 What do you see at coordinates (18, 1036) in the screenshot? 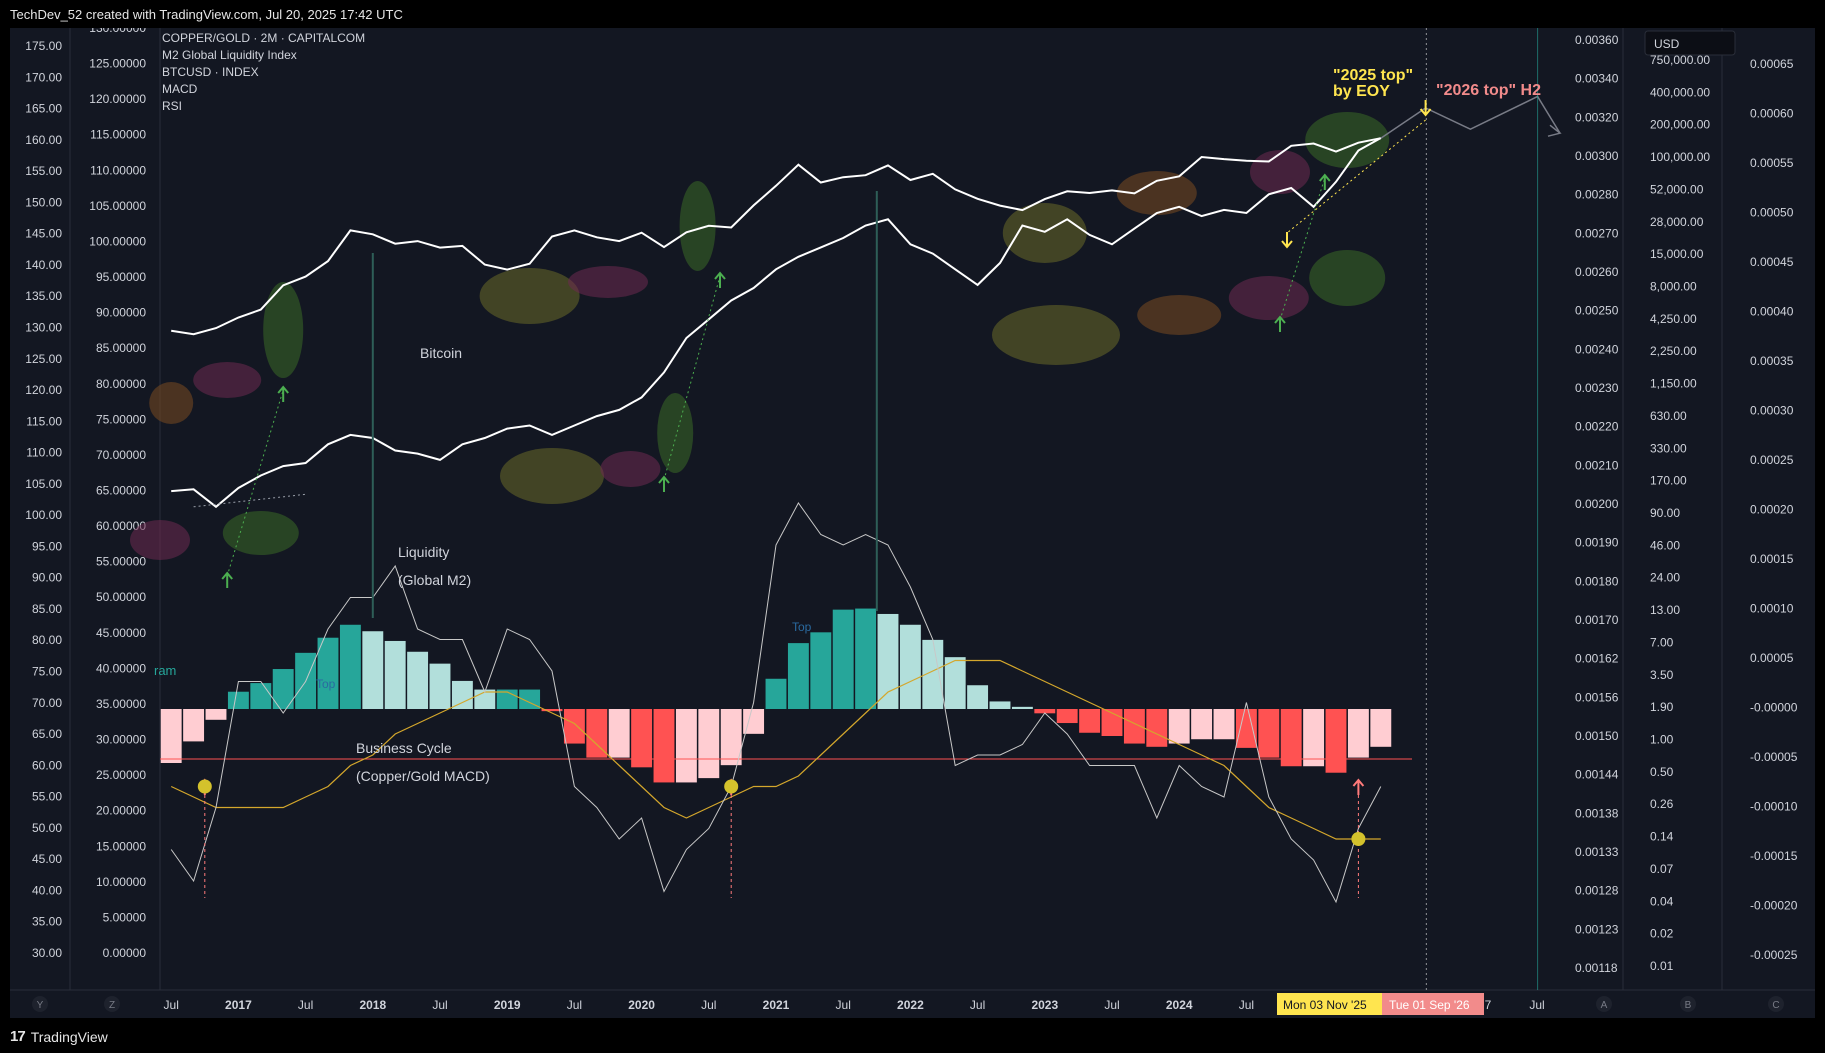
I see `tradingview-logo-icon: 17` at bounding box center [18, 1036].